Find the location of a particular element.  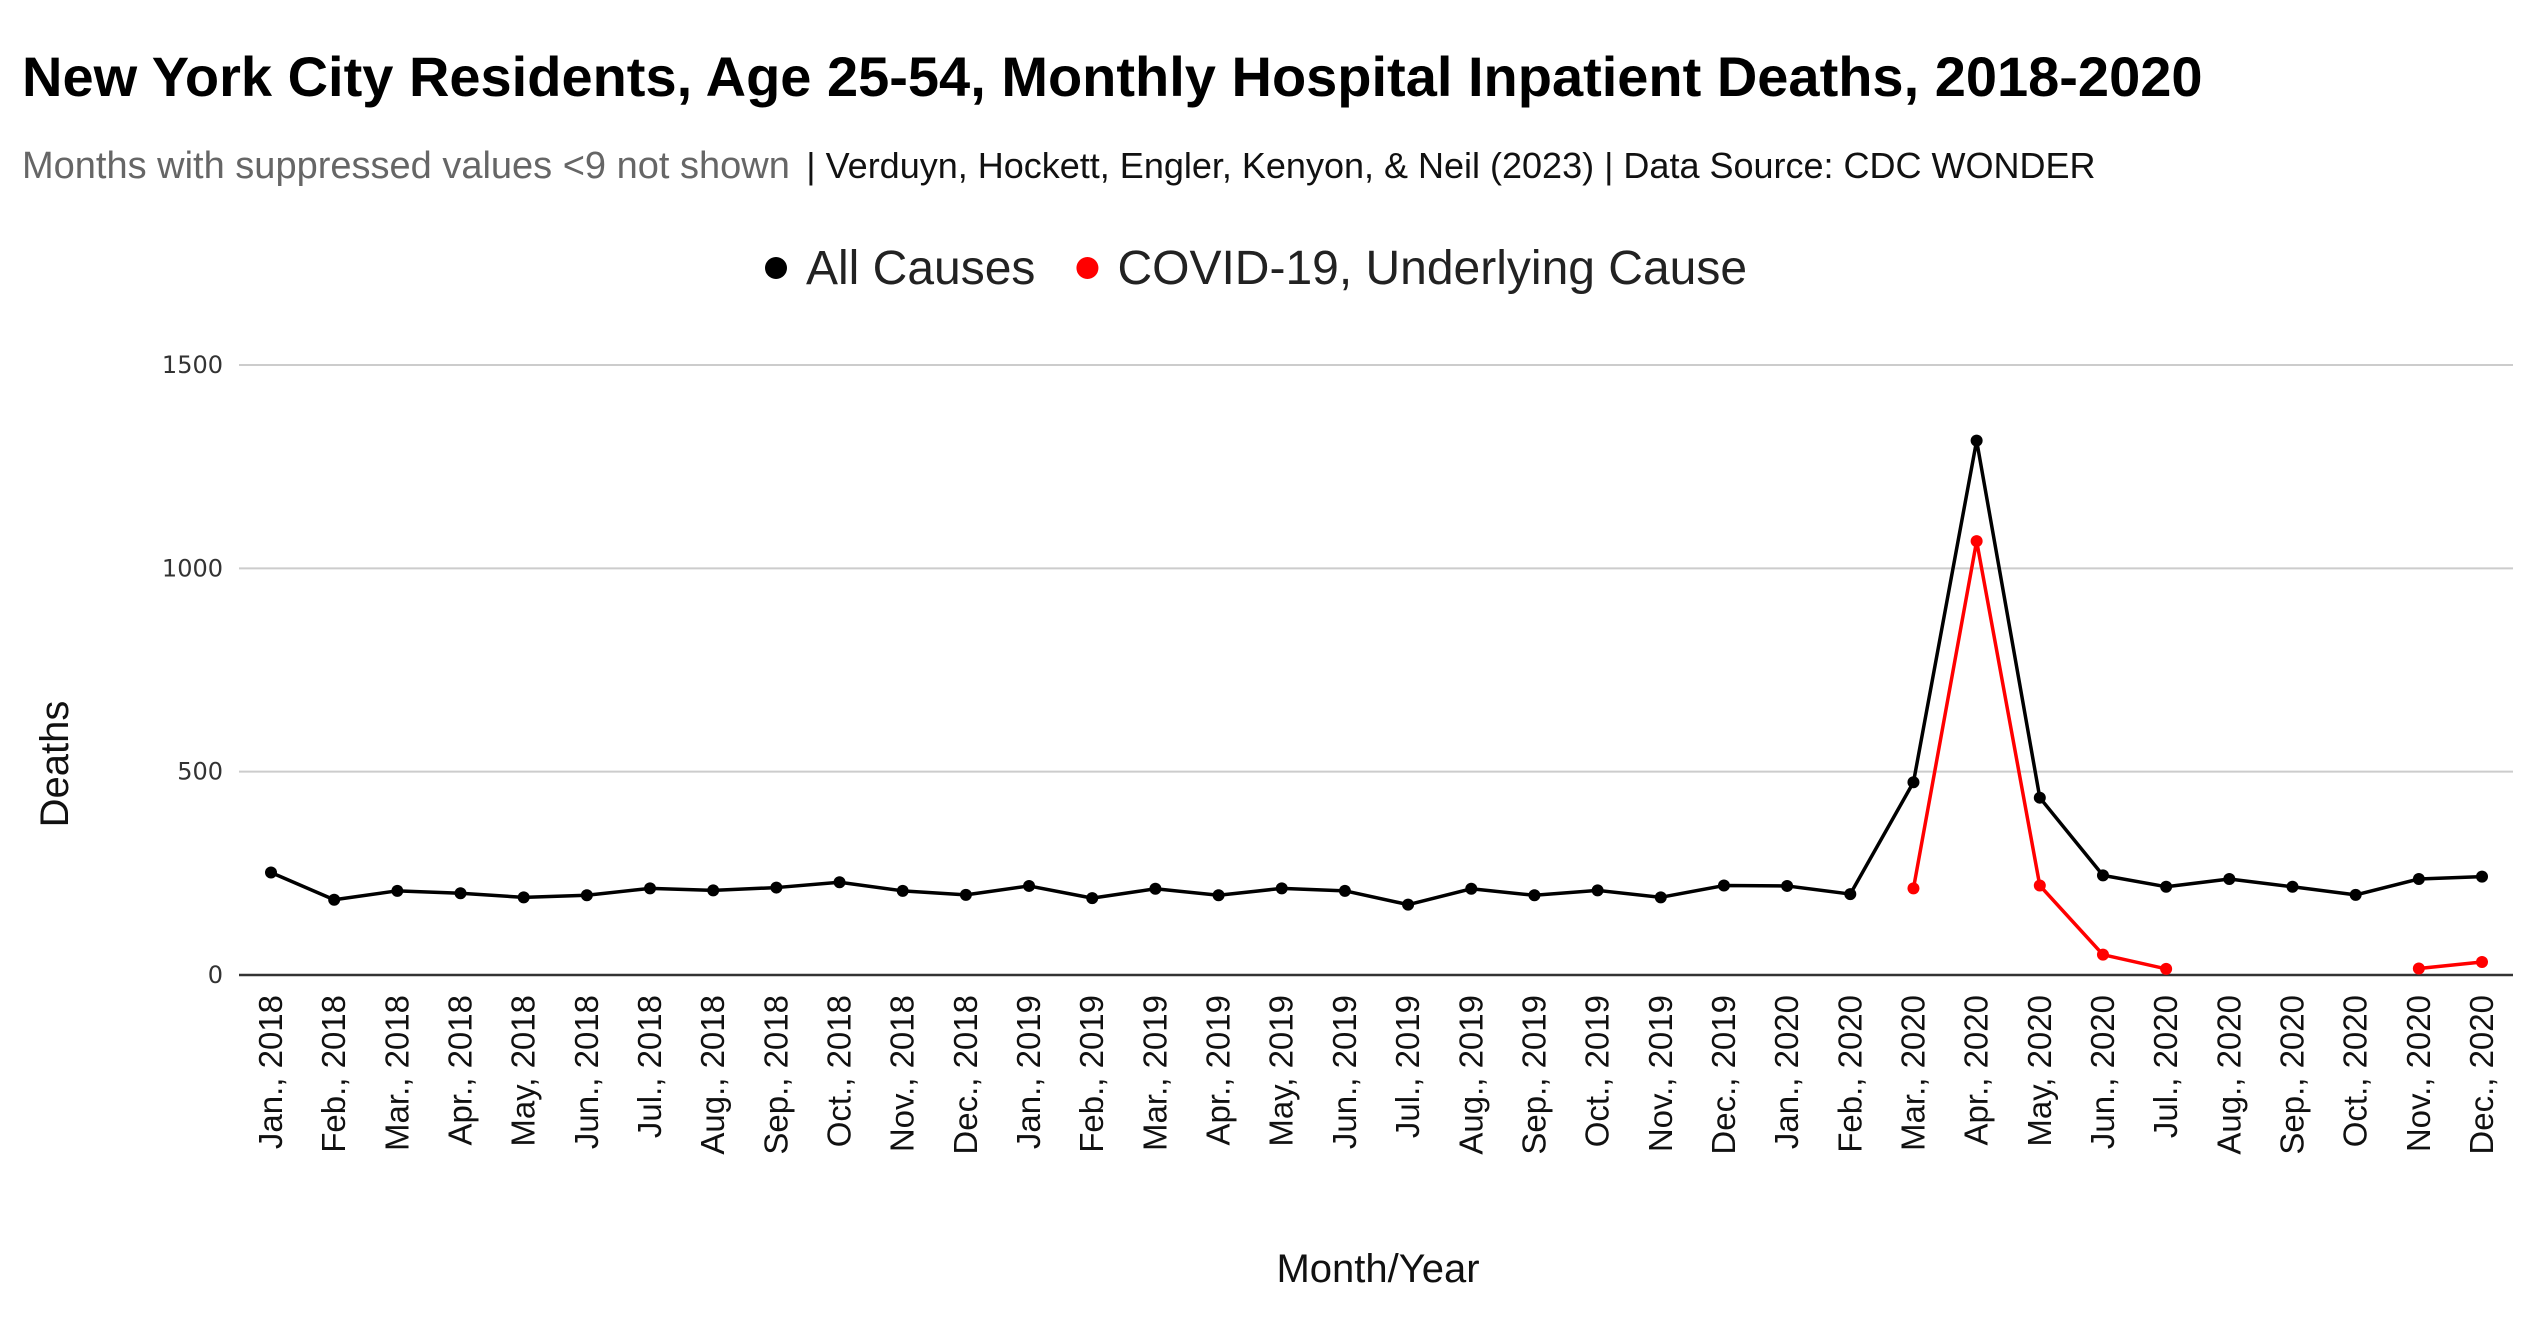

legend: All Causes COVID-19, Underlying Cause is located at coordinates (1256, 268).